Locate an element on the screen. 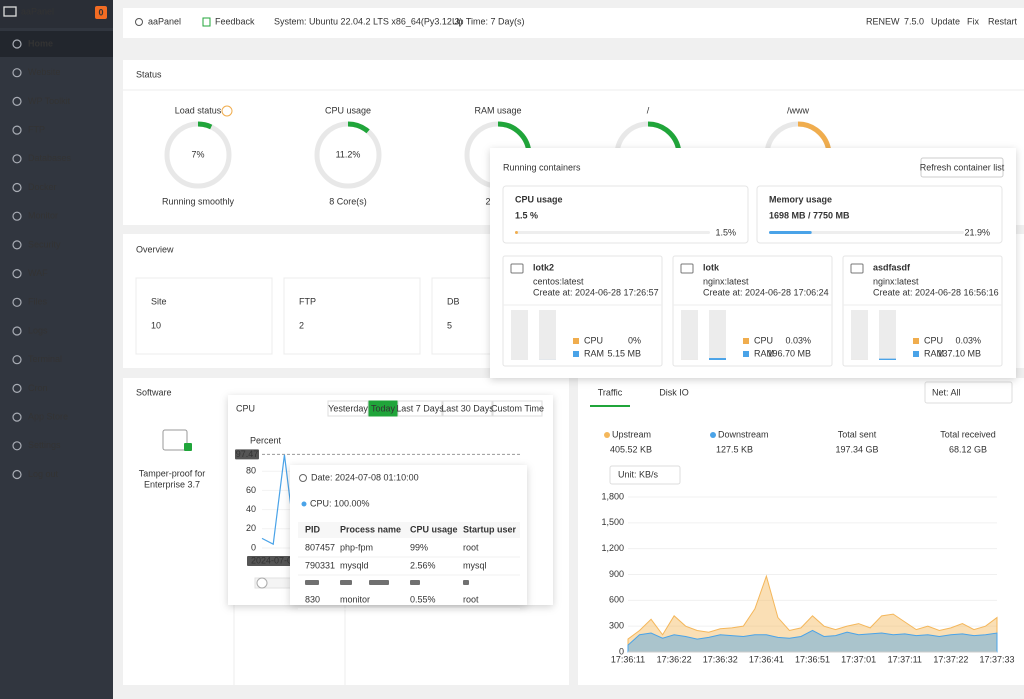 The image size is (1024, 699). menu-item: WAF is located at coordinates (38, 273).